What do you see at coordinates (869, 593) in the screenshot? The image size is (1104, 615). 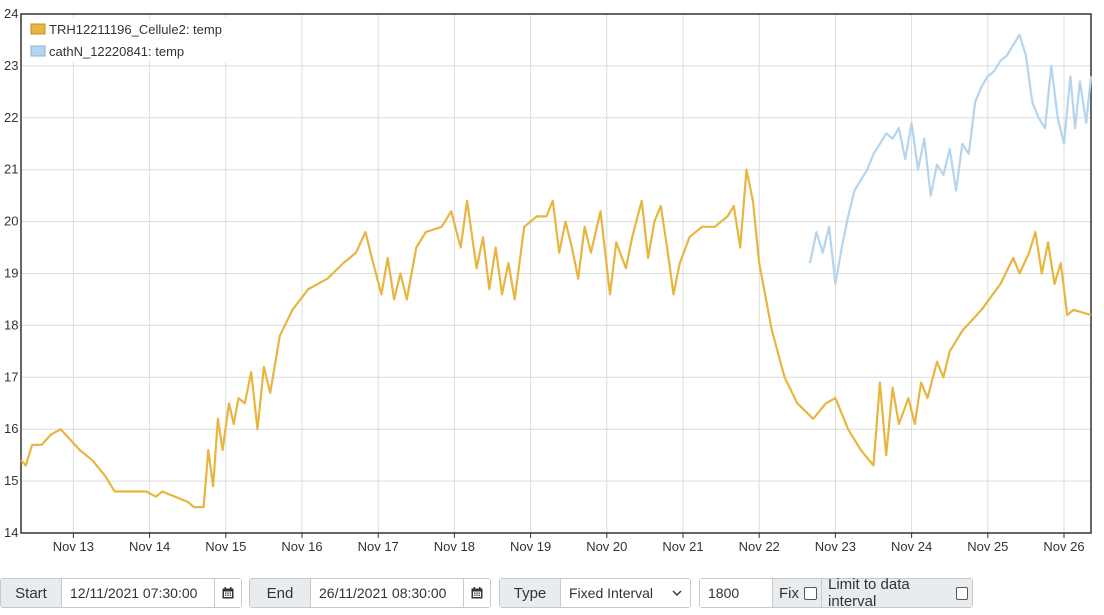 I see `limit-label: Limit to data interval` at bounding box center [869, 593].